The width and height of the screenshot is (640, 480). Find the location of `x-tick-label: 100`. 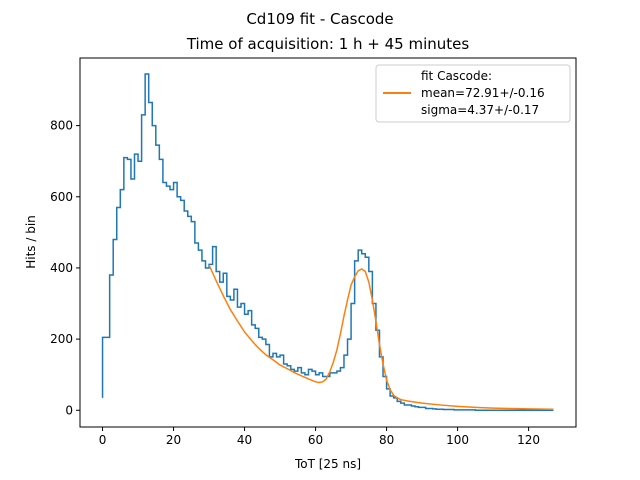

x-tick-label: 100 is located at coordinates (457, 440).